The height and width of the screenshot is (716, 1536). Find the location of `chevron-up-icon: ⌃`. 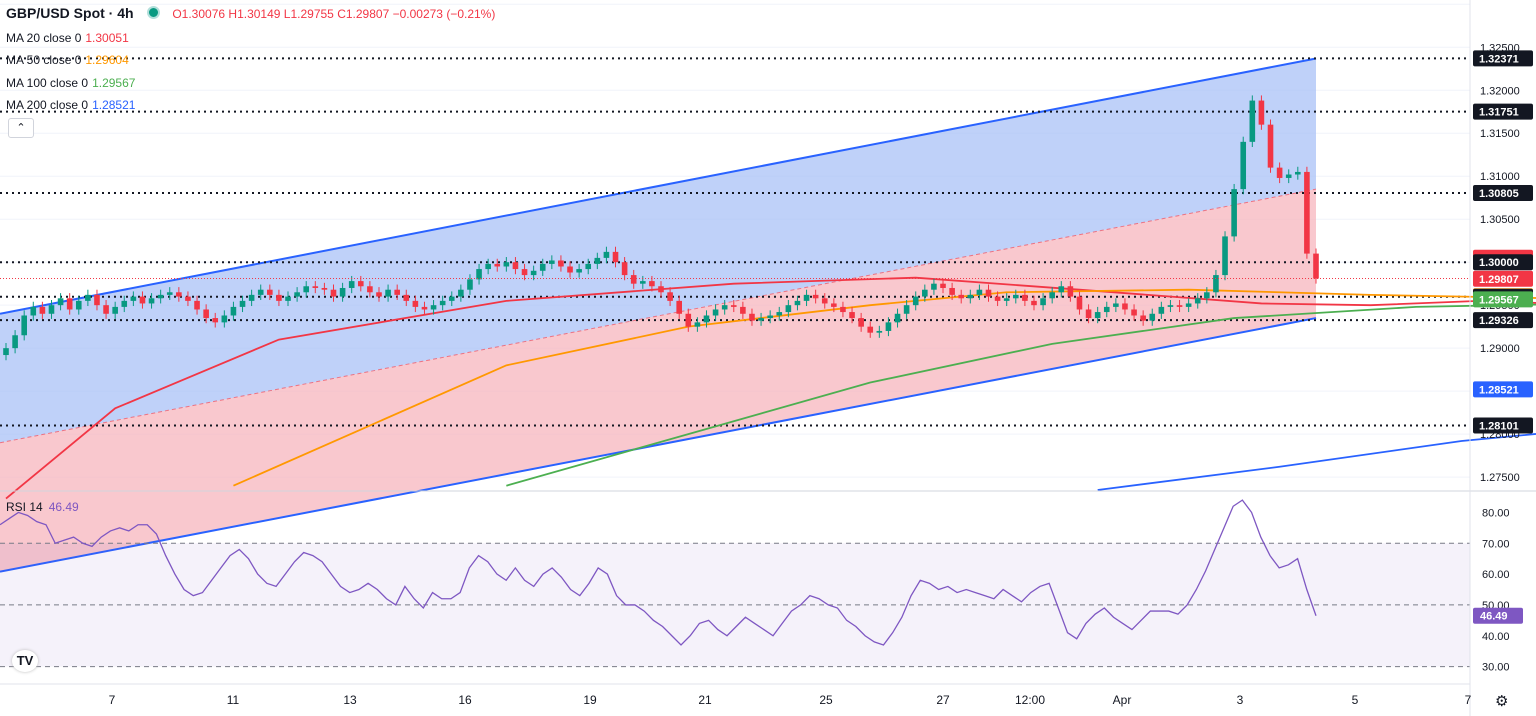

chevron-up-icon: ⌃ is located at coordinates (21, 128).